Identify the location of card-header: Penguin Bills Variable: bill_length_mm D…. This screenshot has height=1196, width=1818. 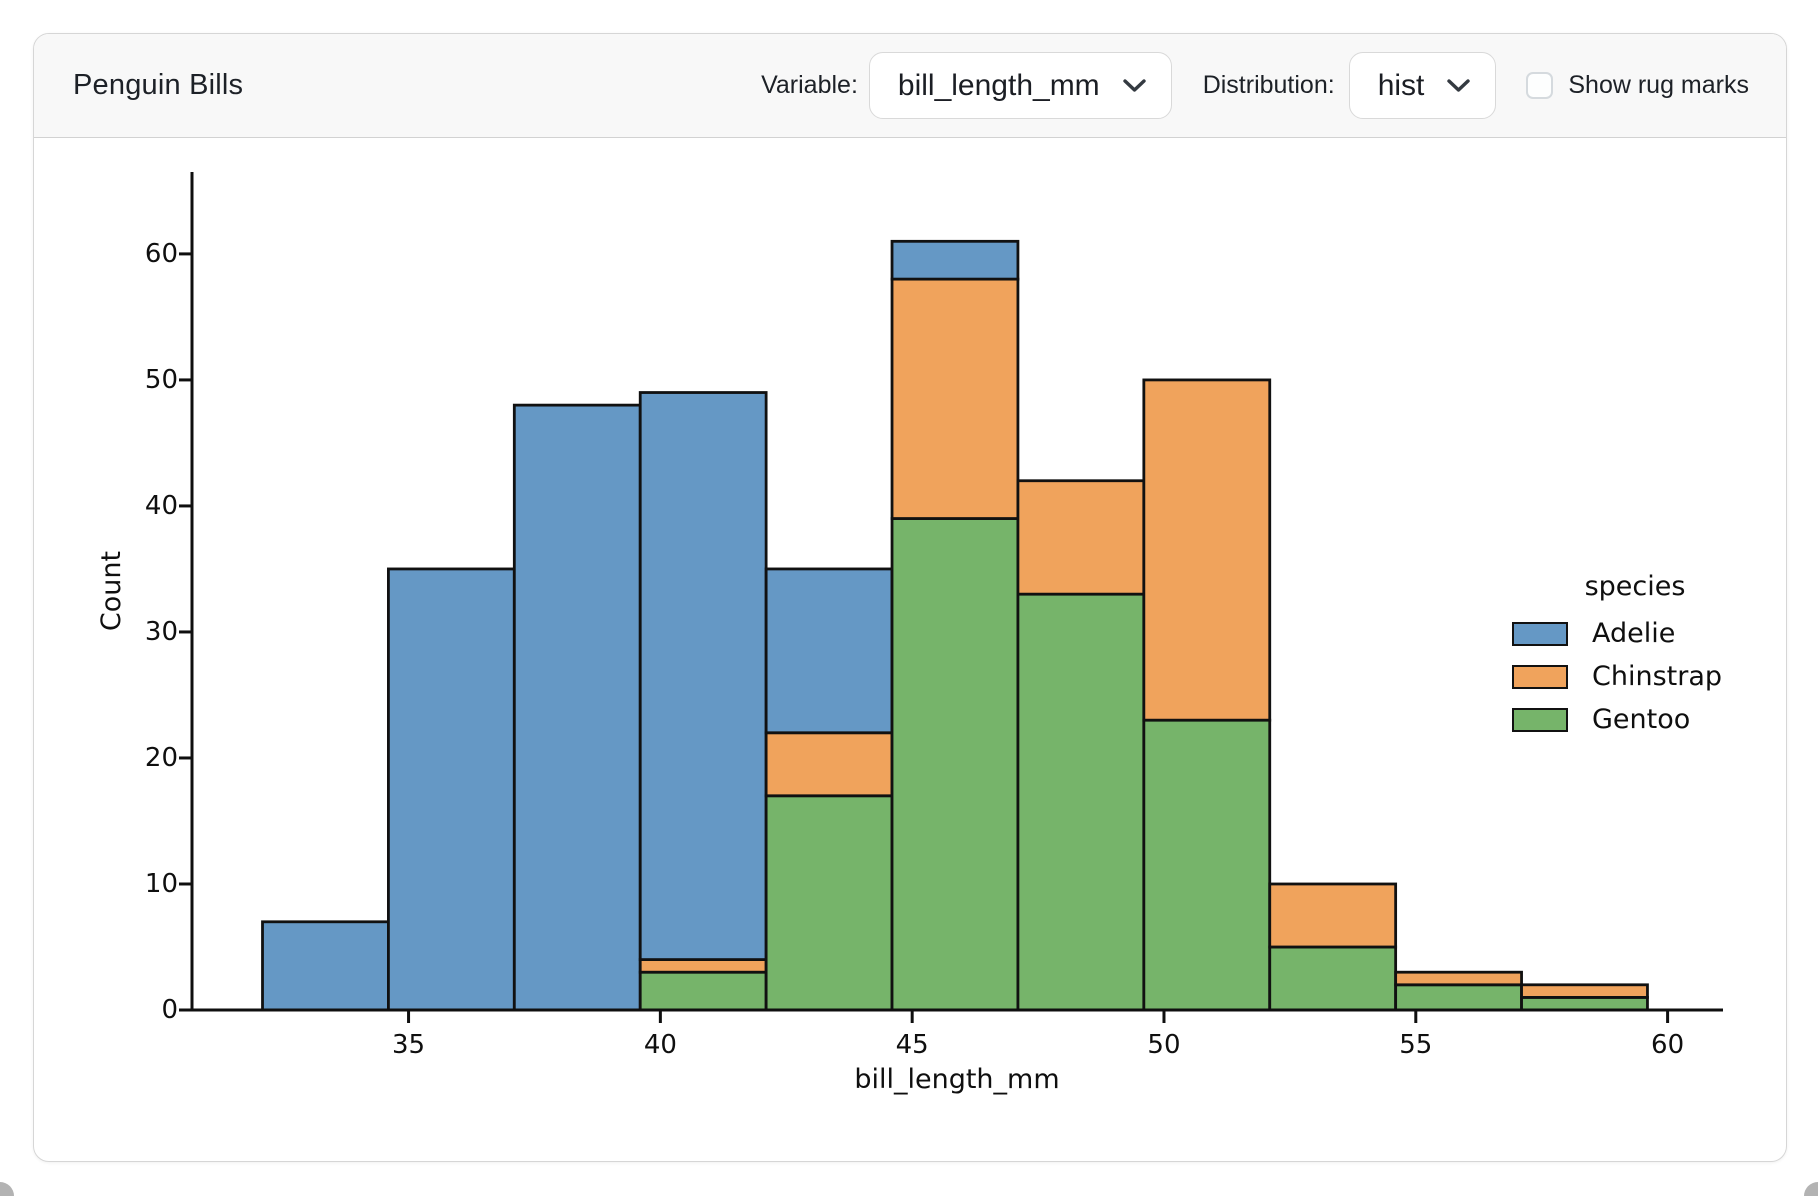
(910, 86).